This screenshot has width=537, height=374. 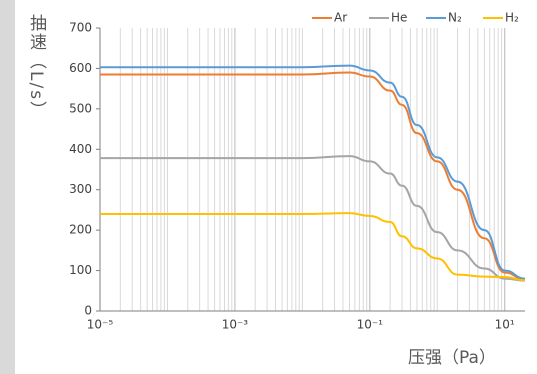 I want to click on y-tick-label: 200, so click(x=80, y=230).